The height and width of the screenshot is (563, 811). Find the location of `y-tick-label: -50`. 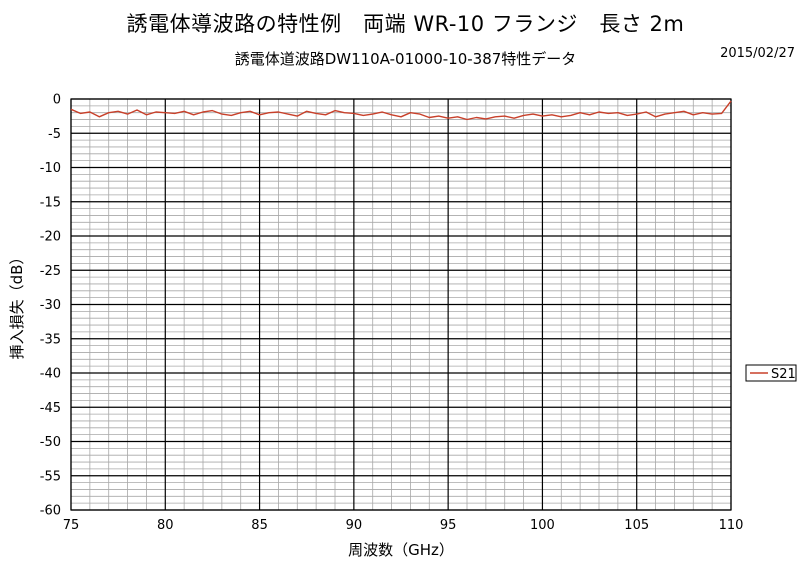

y-tick-label: -50 is located at coordinates (50, 442).